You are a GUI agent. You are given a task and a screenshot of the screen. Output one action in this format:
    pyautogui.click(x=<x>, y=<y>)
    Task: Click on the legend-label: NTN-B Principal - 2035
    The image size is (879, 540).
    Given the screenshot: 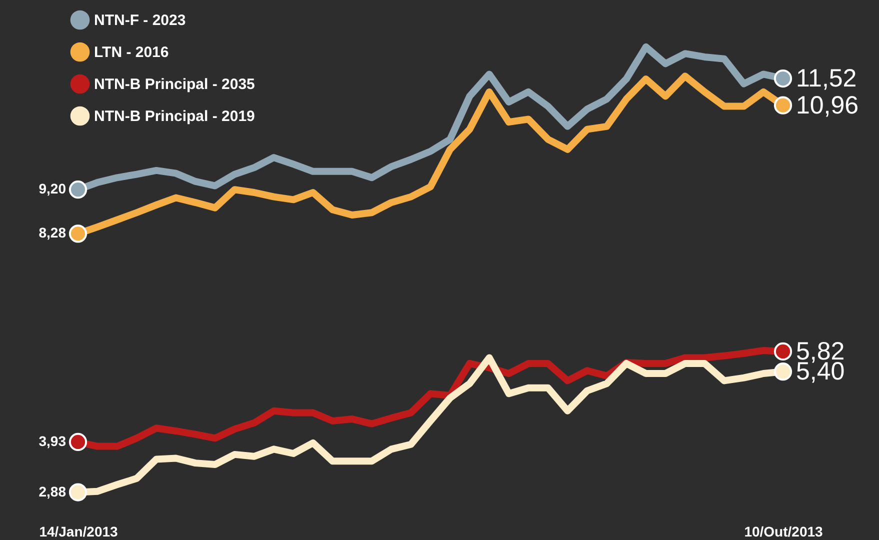 What is the action you would take?
    pyautogui.click(x=174, y=84)
    